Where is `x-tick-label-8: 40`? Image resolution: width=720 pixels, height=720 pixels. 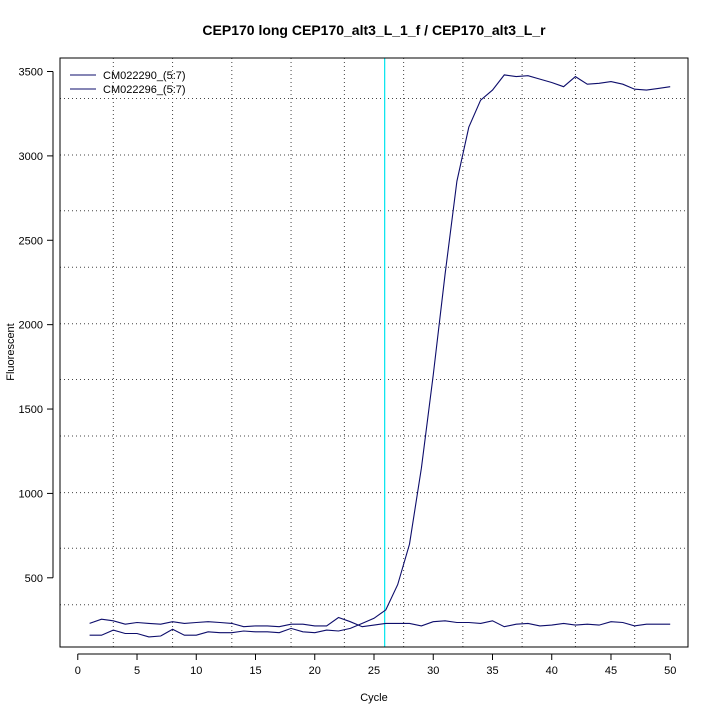 x-tick-label-8: 40 is located at coordinates (552, 671).